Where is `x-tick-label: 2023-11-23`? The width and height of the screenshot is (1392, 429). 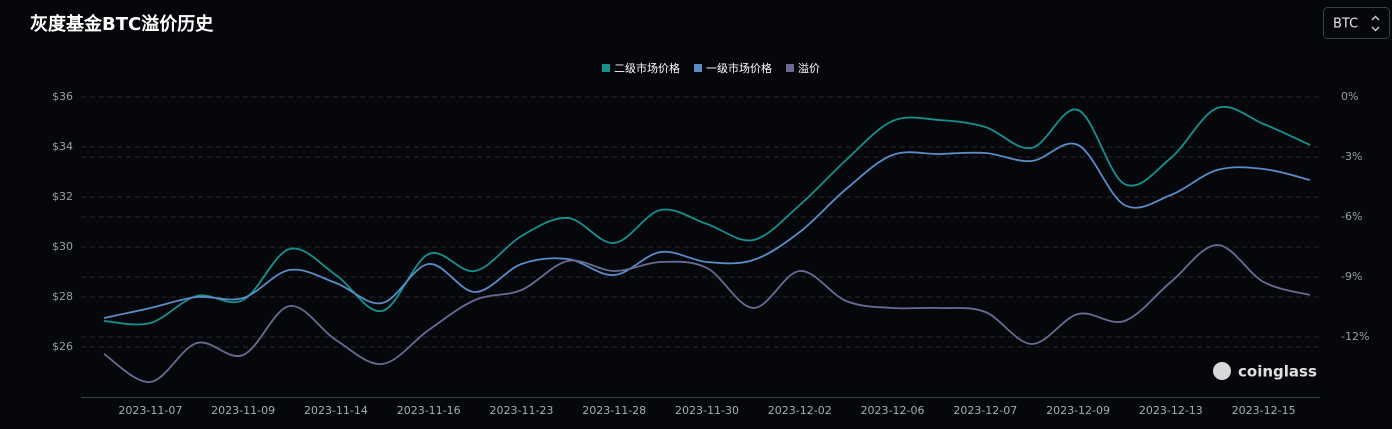 x-tick-label: 2023-11-23 is located at coordinates (521, 410).